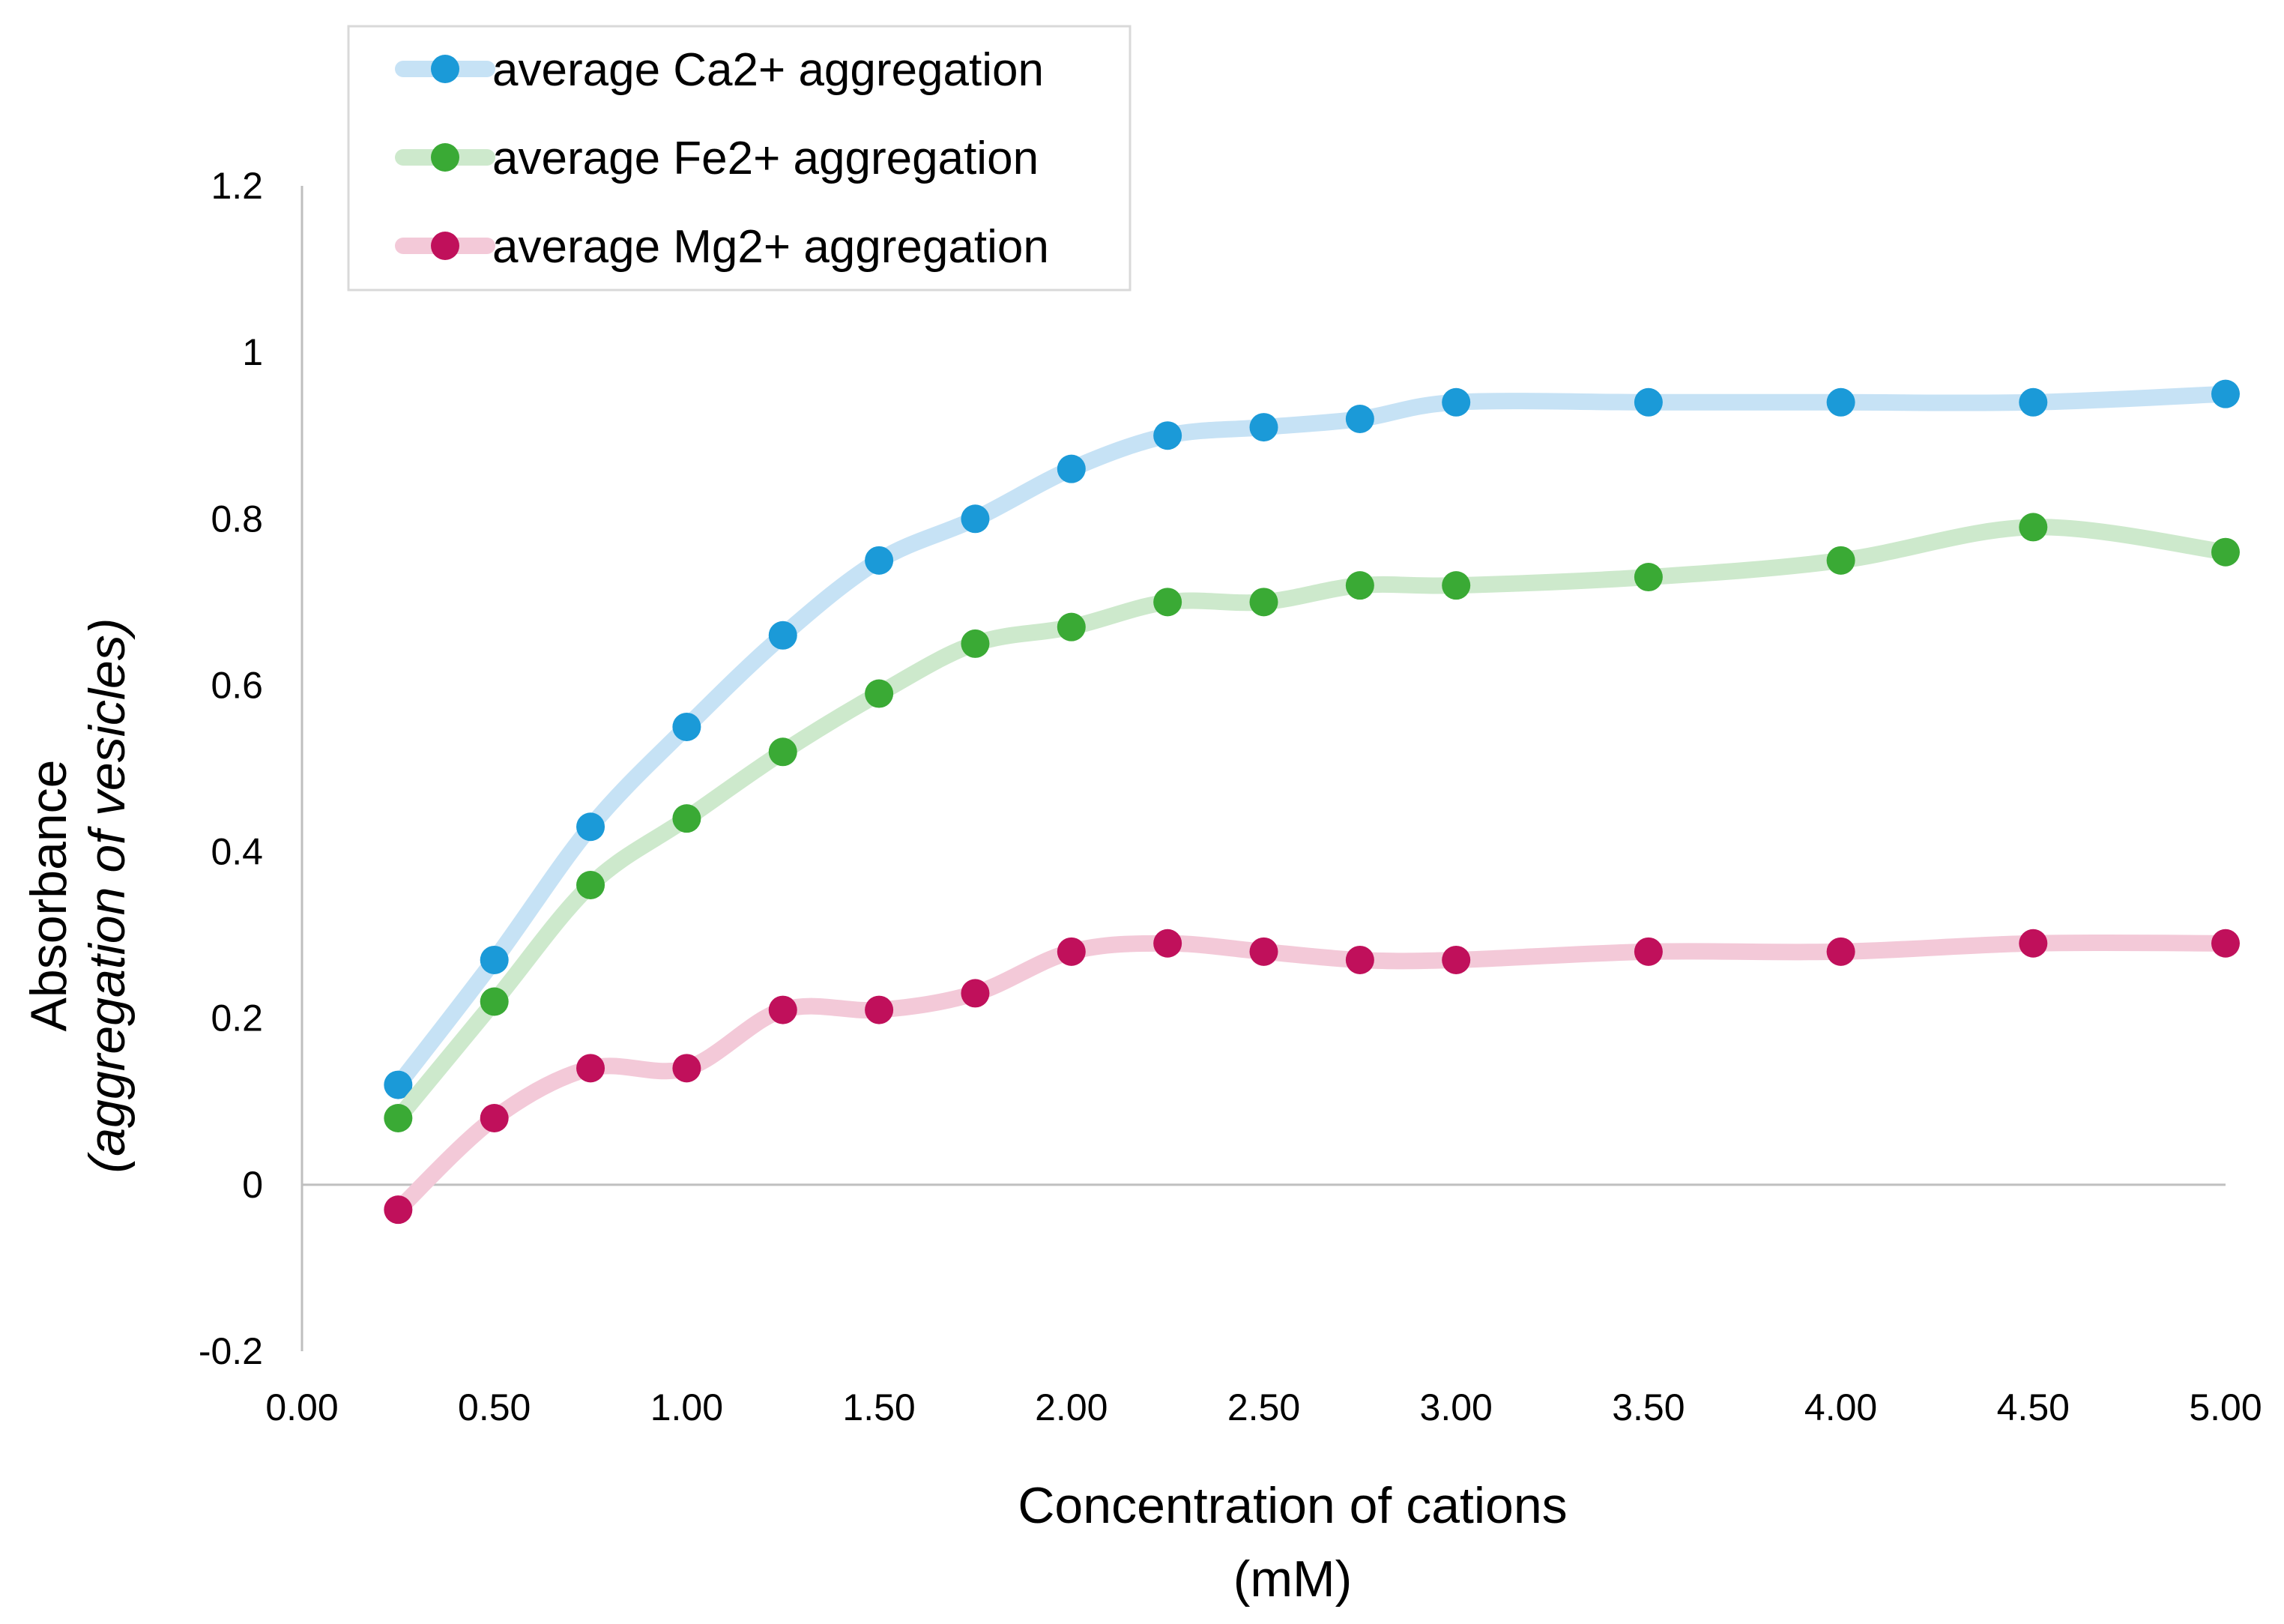 The height and width of the screenshot is (1624, 2284). I want to click on legend-item: average Fe2+ aggregation, so click(717, 158).